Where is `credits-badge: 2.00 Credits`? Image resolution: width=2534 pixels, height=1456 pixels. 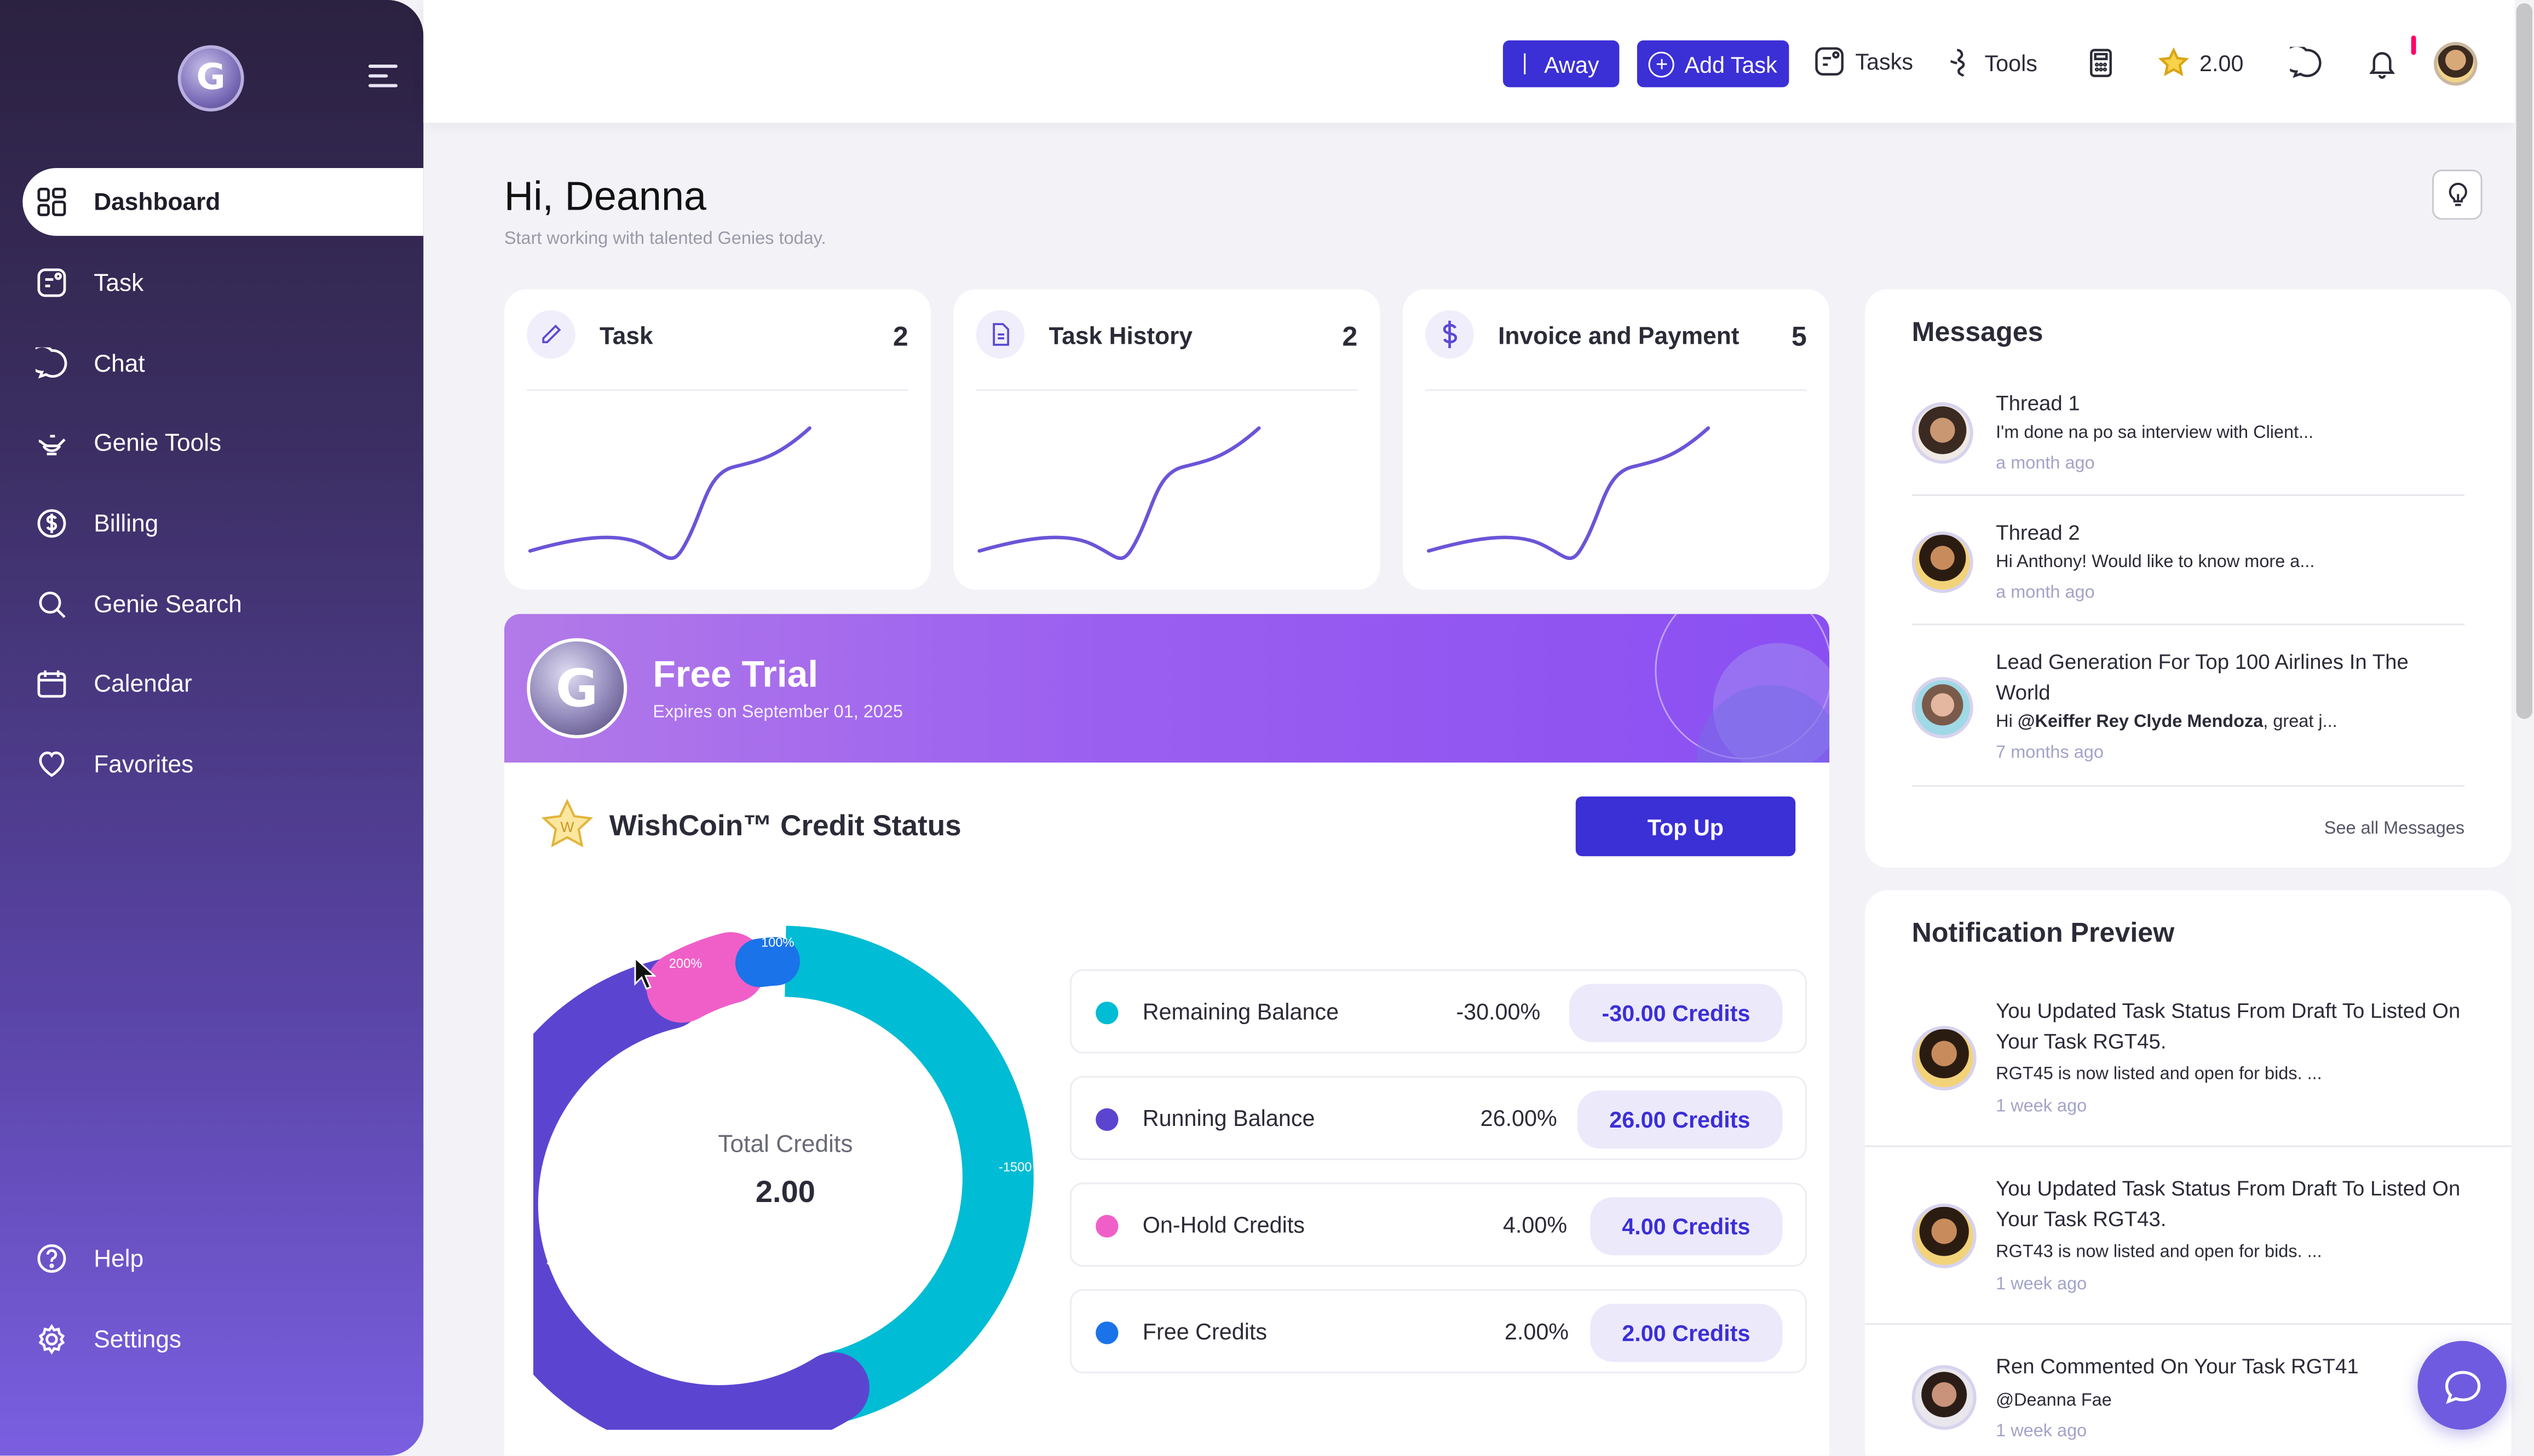 credits-badge: 2.00 Credits is located at coordinates (1686, 1332).